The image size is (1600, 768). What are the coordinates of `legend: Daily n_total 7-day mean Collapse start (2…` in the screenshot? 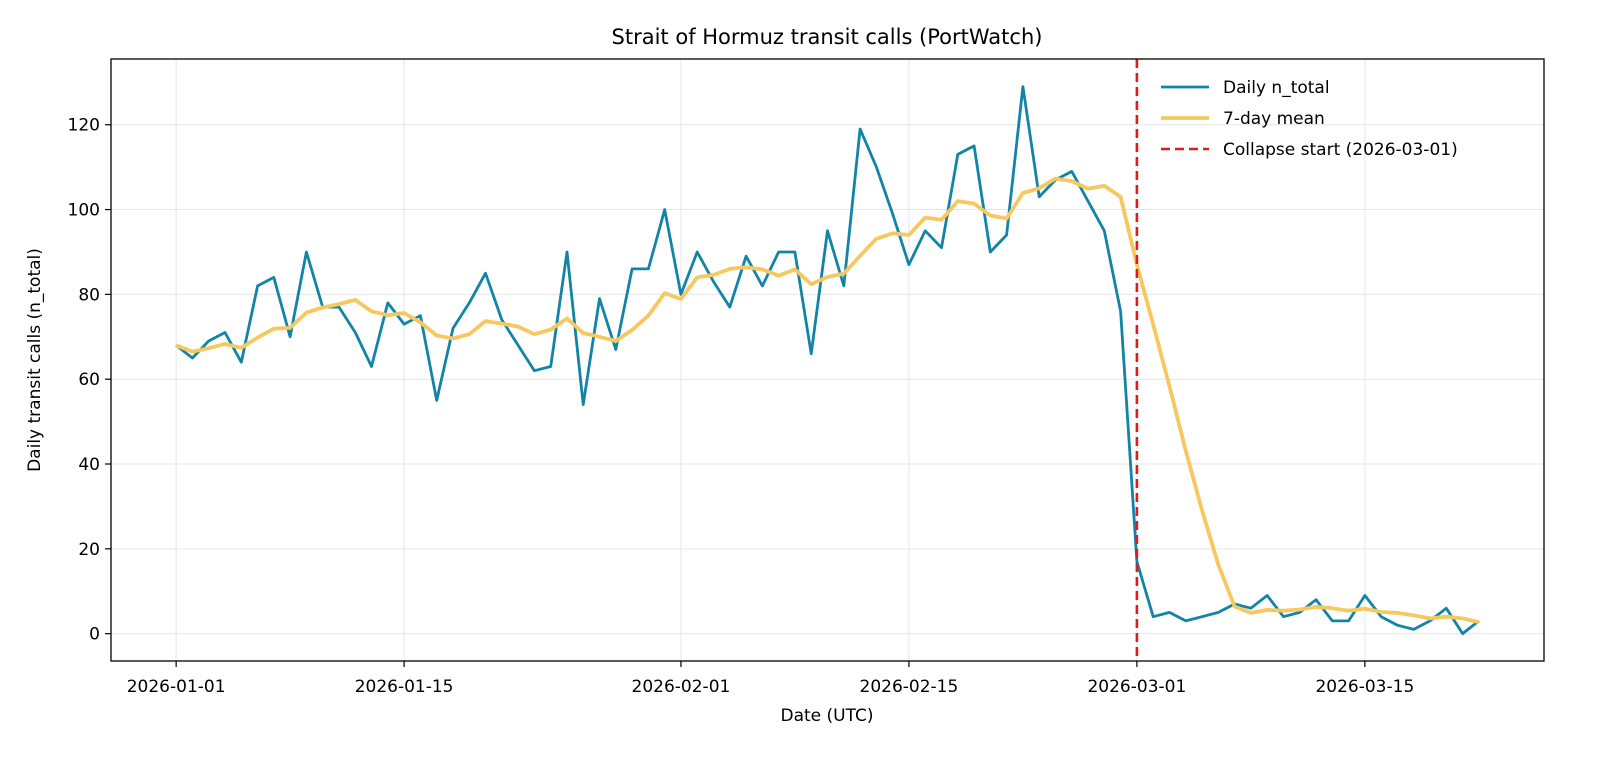 It's located at (1309, 119).